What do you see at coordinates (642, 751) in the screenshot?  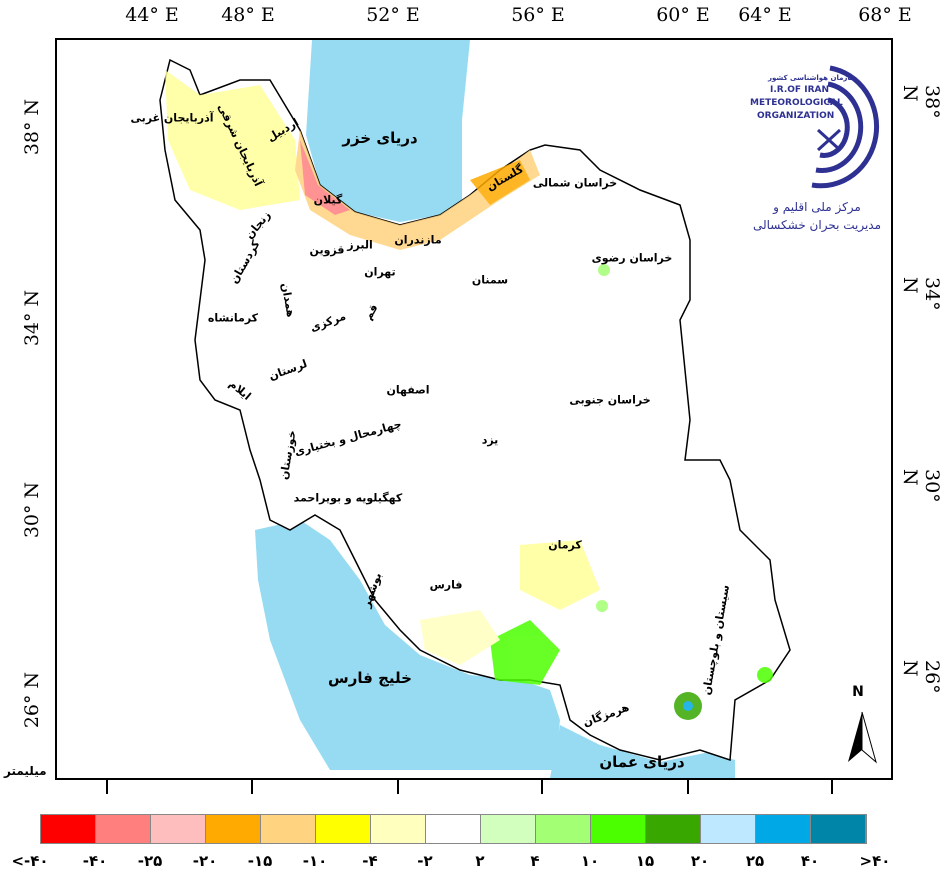 I see `gulf-of-oman` at bounding box center [642, 751].